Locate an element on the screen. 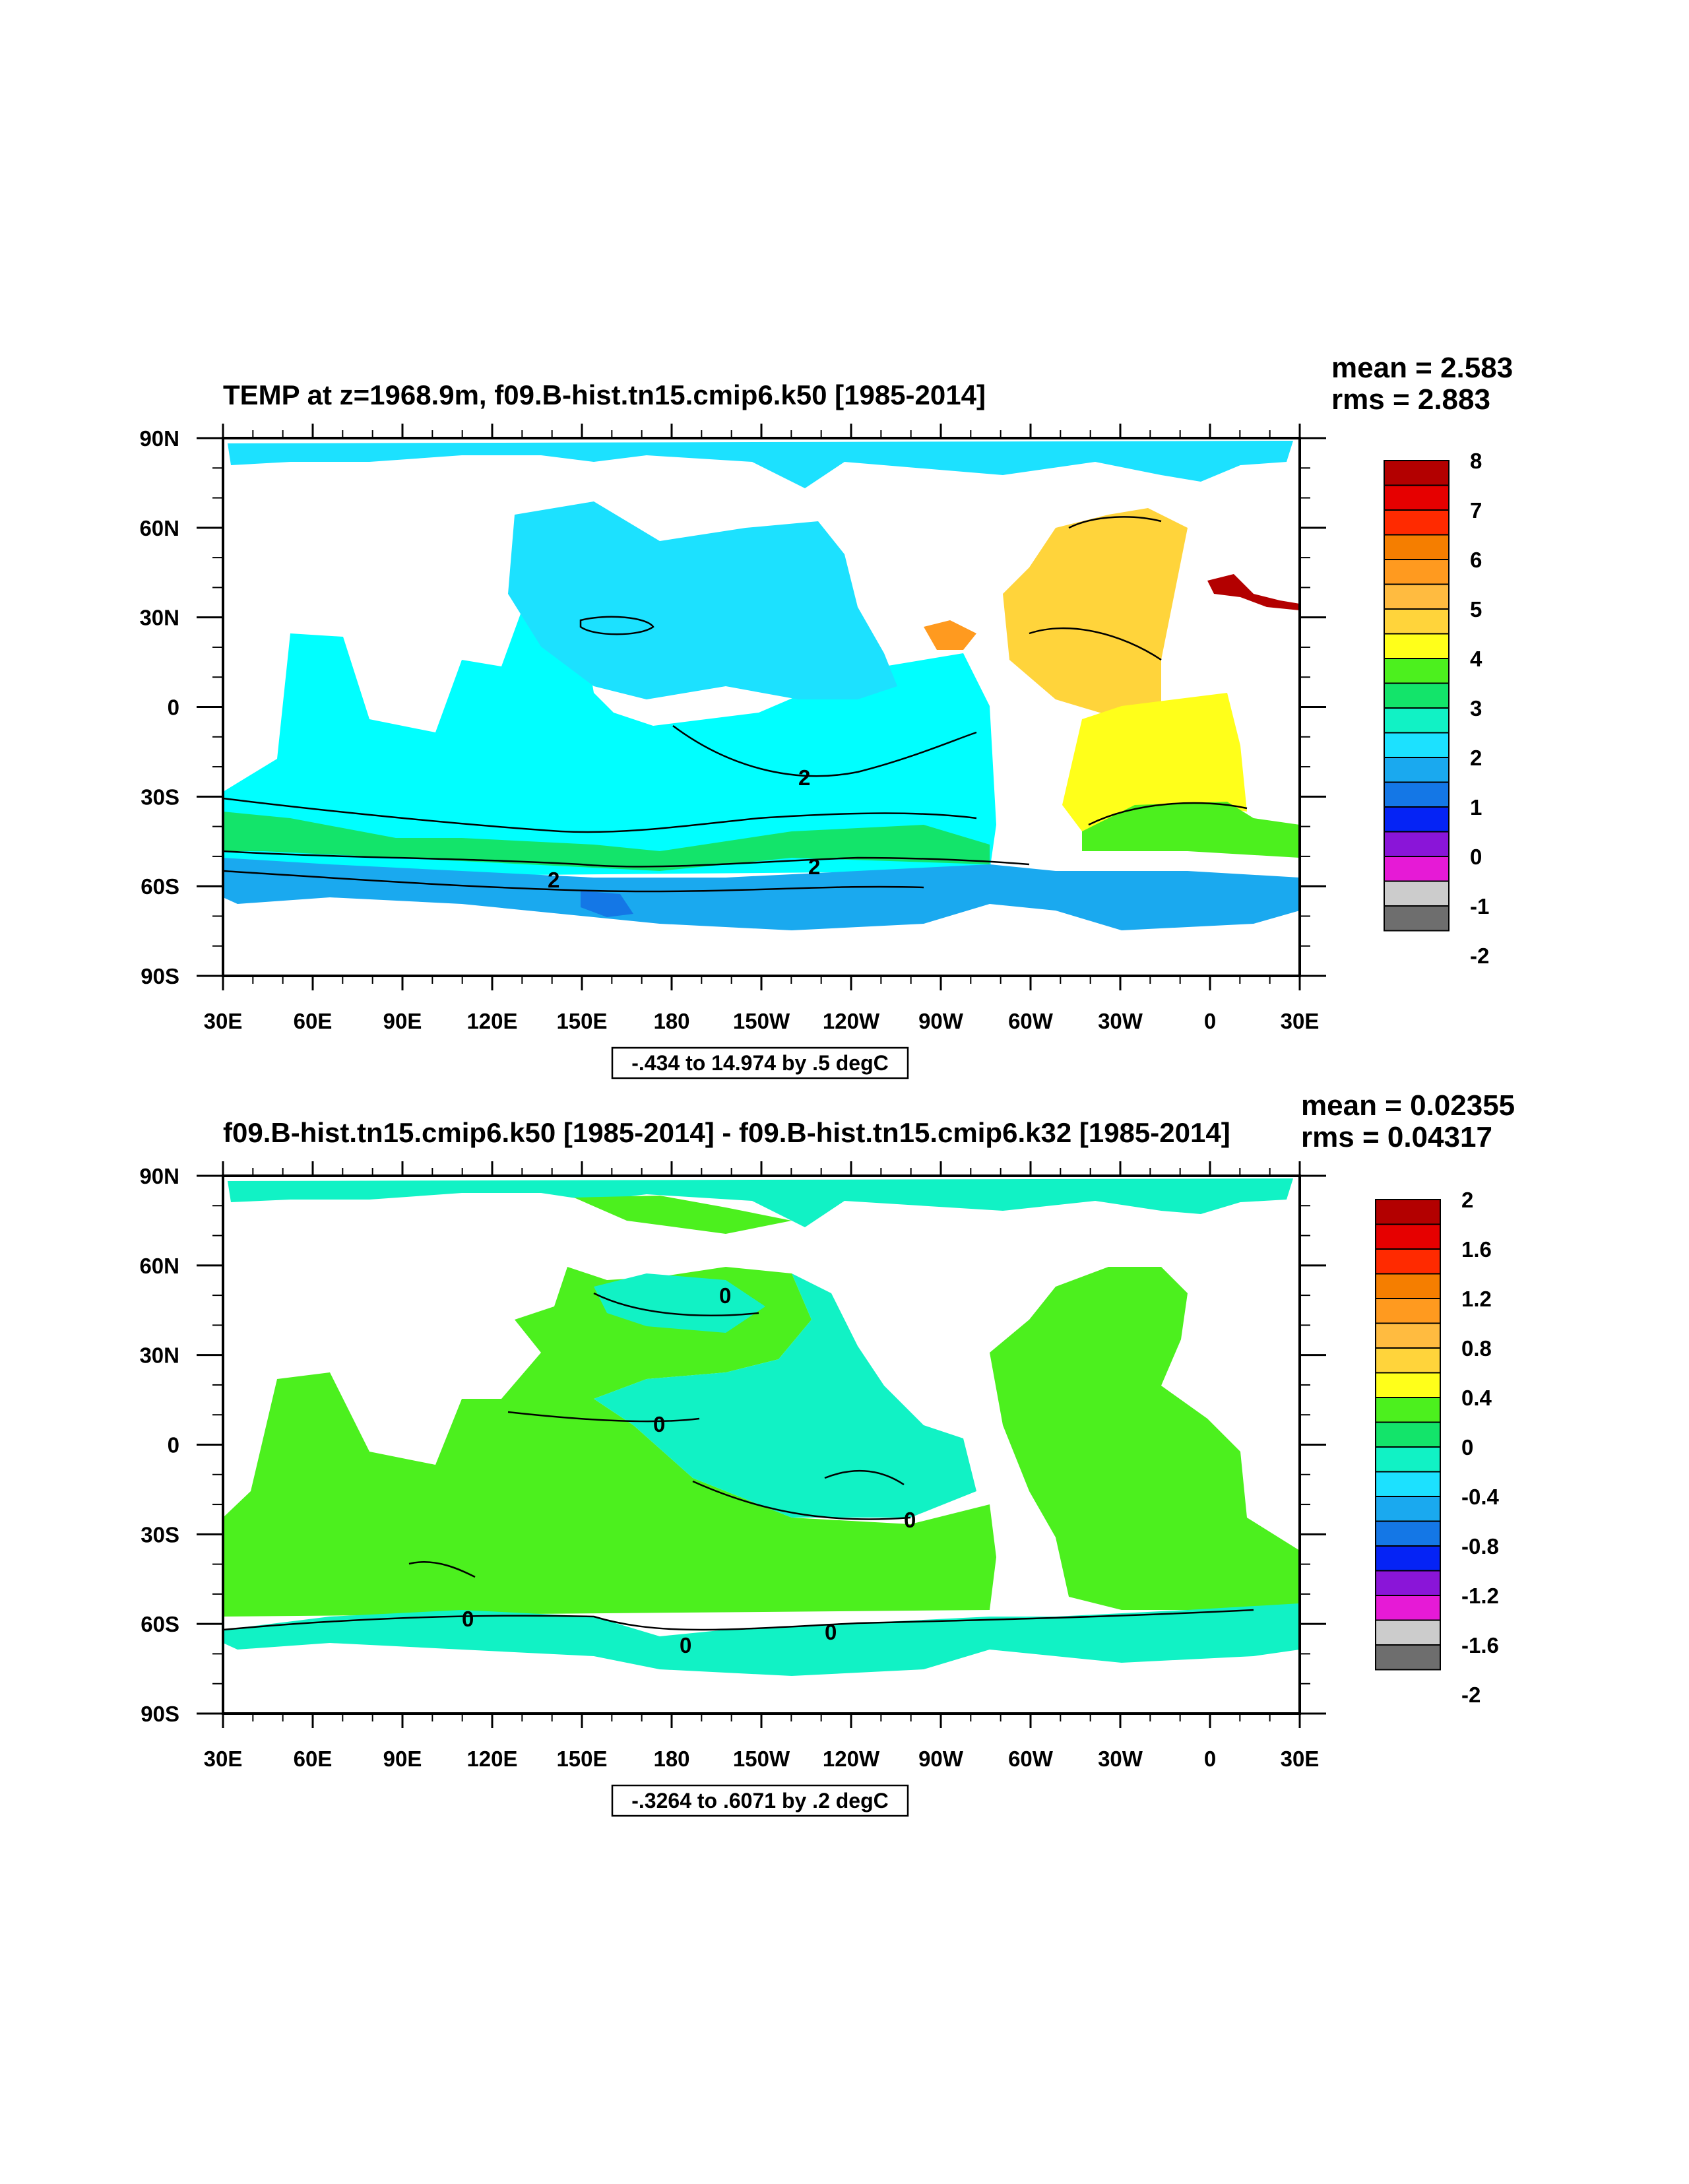 The image size is (1689, 2184). panel-1-ocean-gulf is located at coordinates (950, 635).